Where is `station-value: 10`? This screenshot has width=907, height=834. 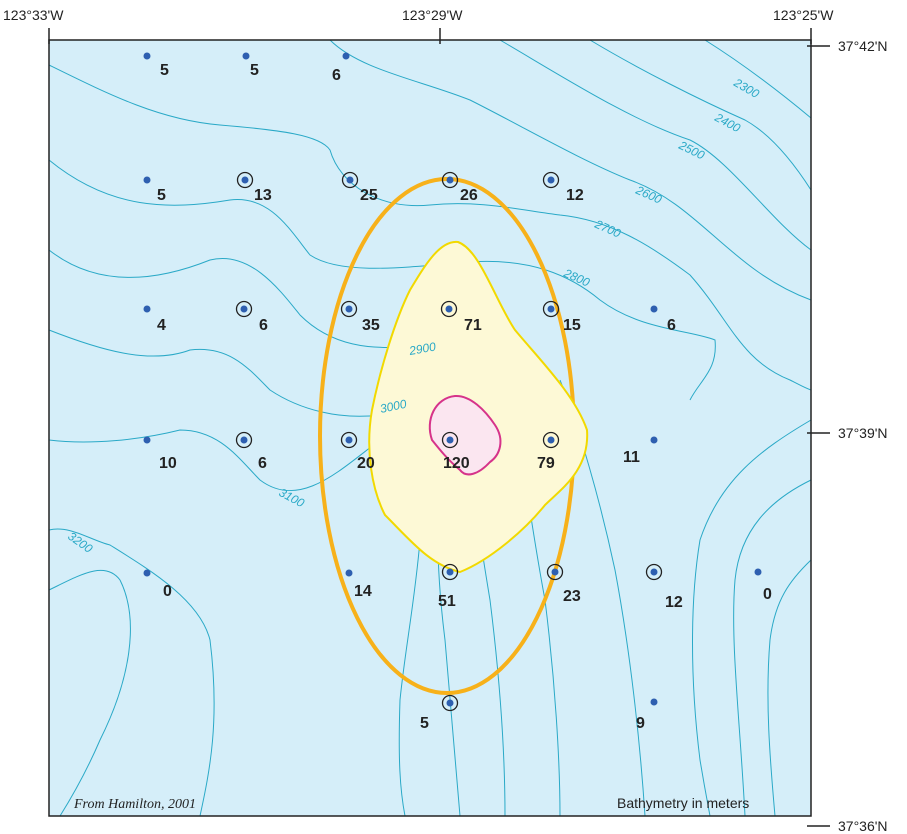 station-value: 10 is located at coordinates (168, 463).